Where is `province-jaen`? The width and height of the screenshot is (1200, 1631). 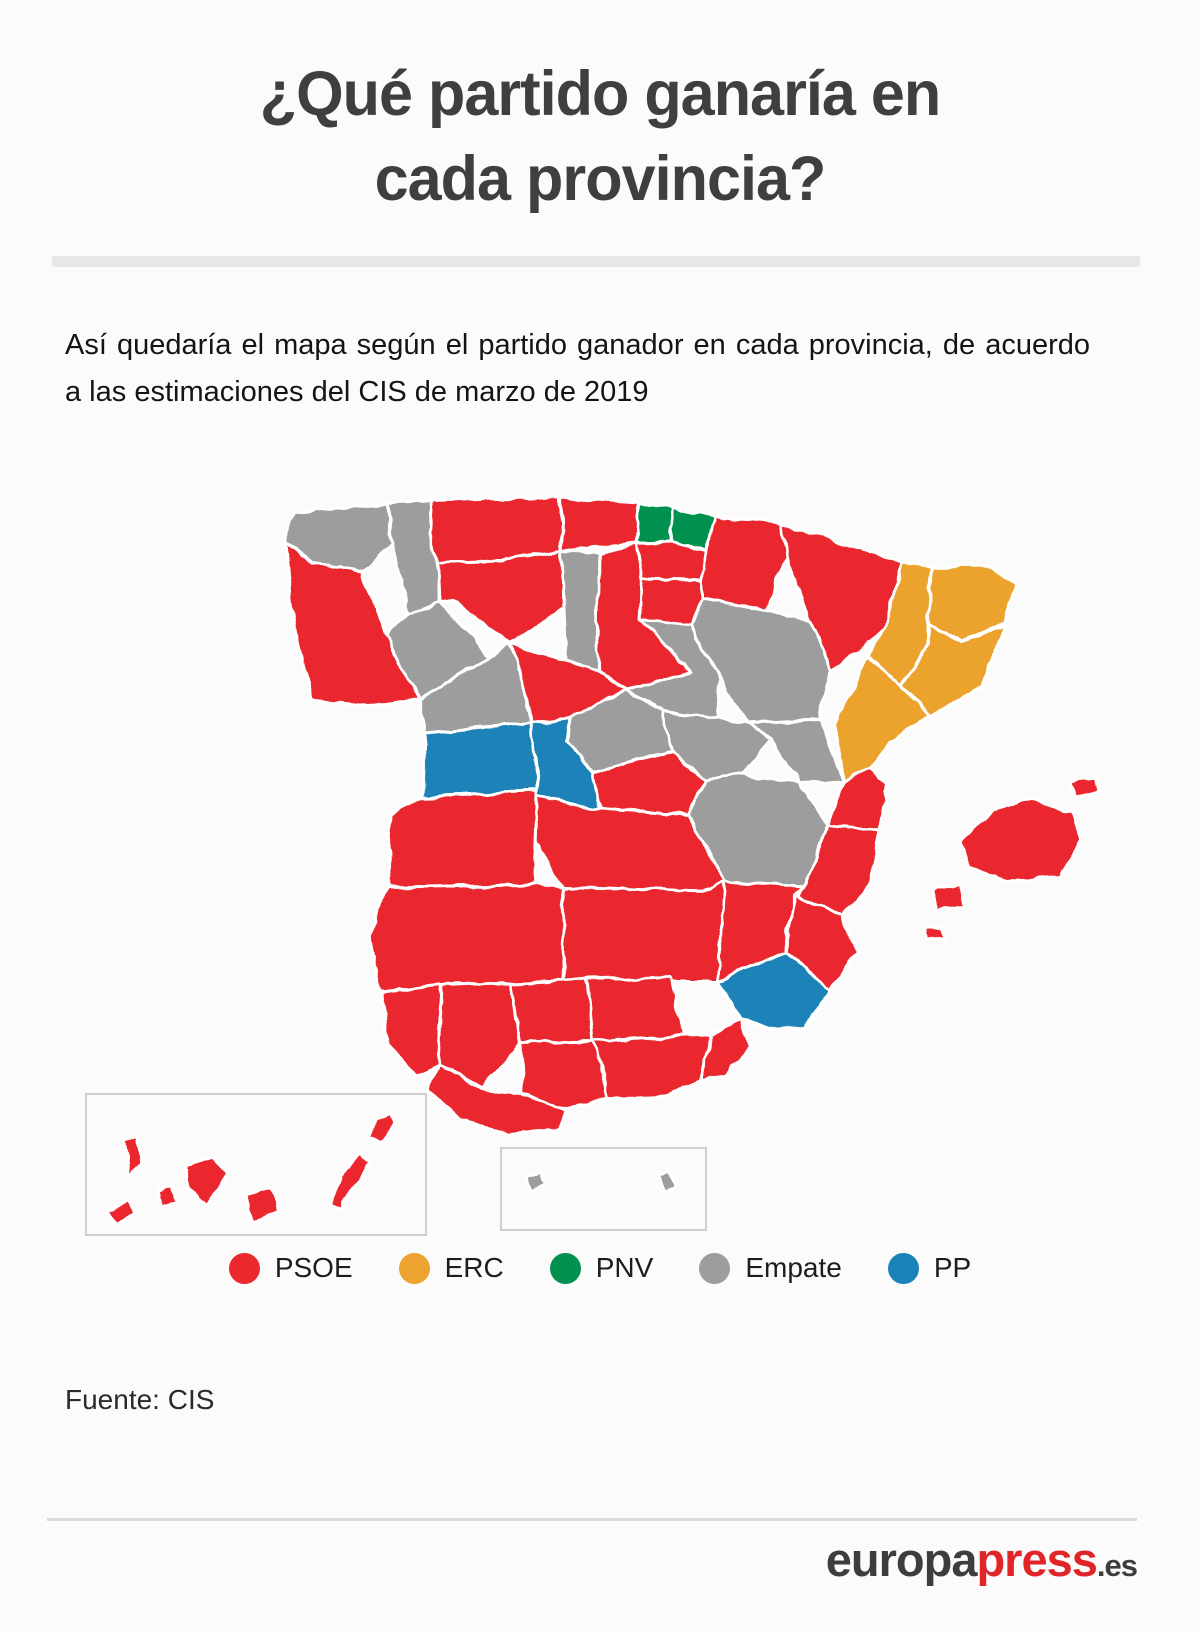
province-jaen is located at coordinates (636, 1008).